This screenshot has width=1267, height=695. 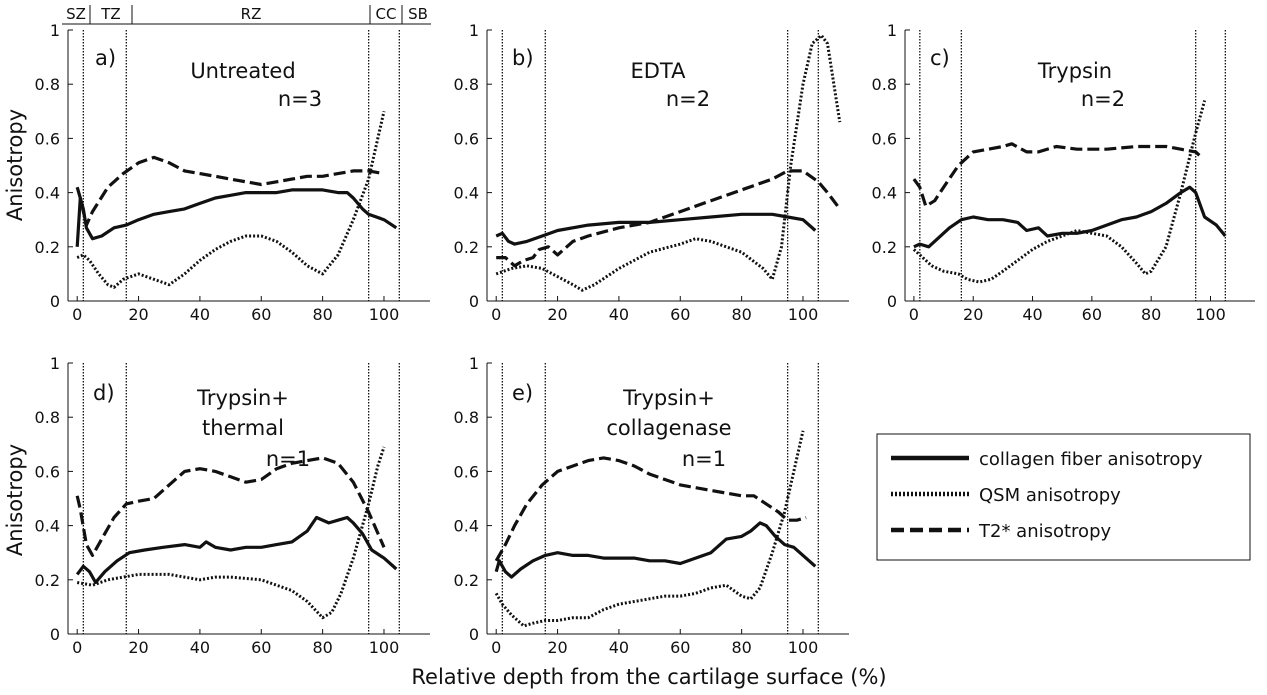 I want to click on legend-label-collagen: collagen fiber anisotropy, so click(x=1091, y=459).